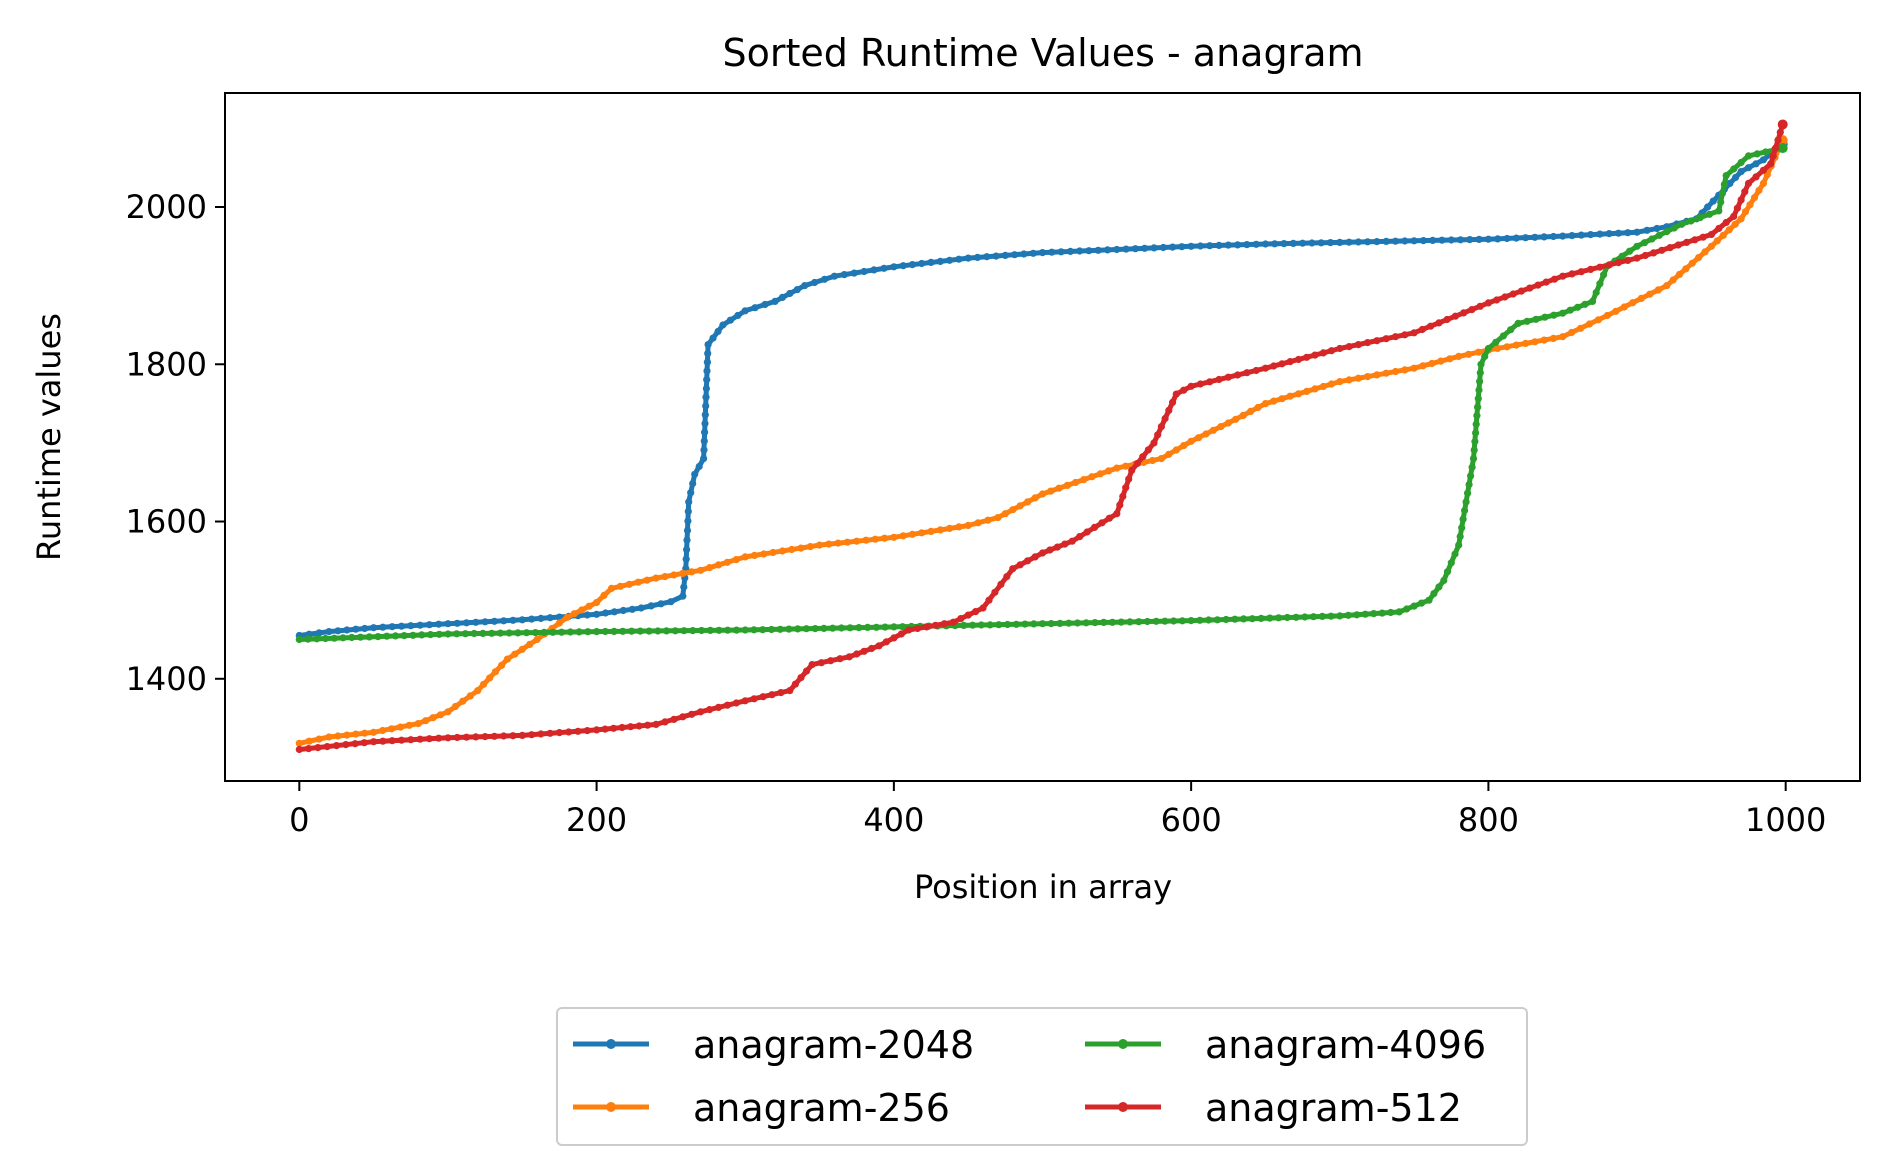  Describe the element at coordinates (1345, 1045) in the screenshot. I see `legend-label: anagram-4096` at that location.